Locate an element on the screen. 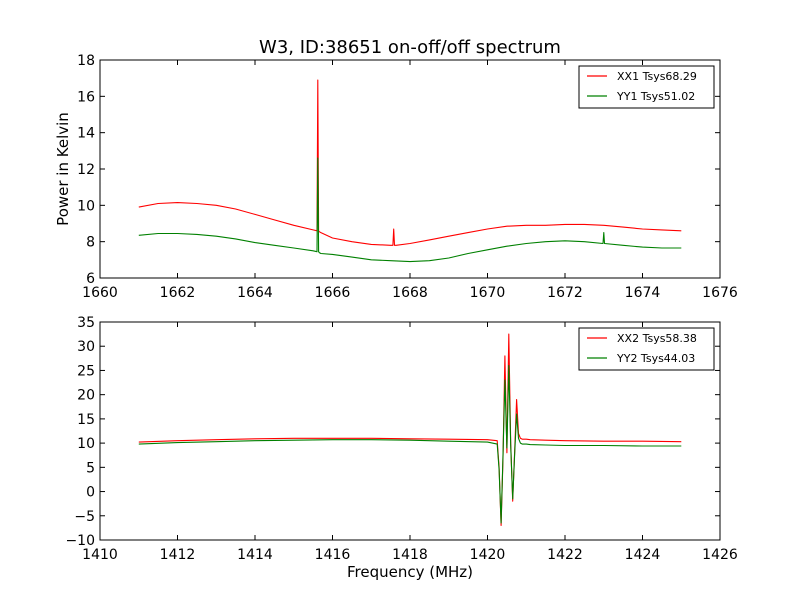  y-tick-label: 18 is located at coordinates (86, 61).